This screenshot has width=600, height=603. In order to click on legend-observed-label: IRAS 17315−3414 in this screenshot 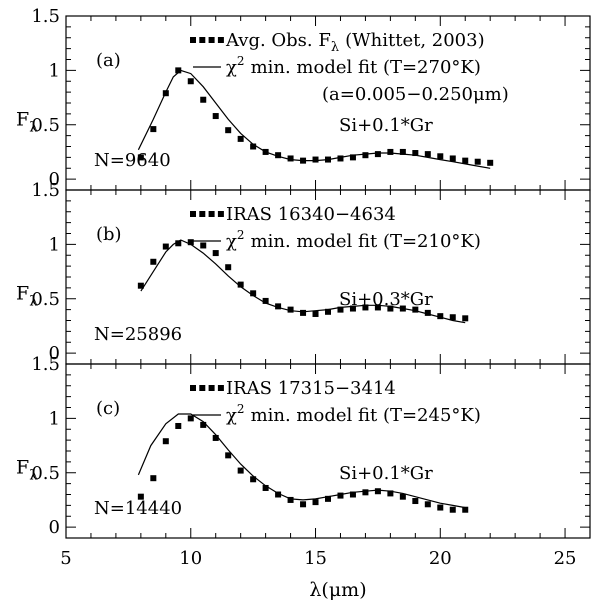, I will do `click(311, 388)`.